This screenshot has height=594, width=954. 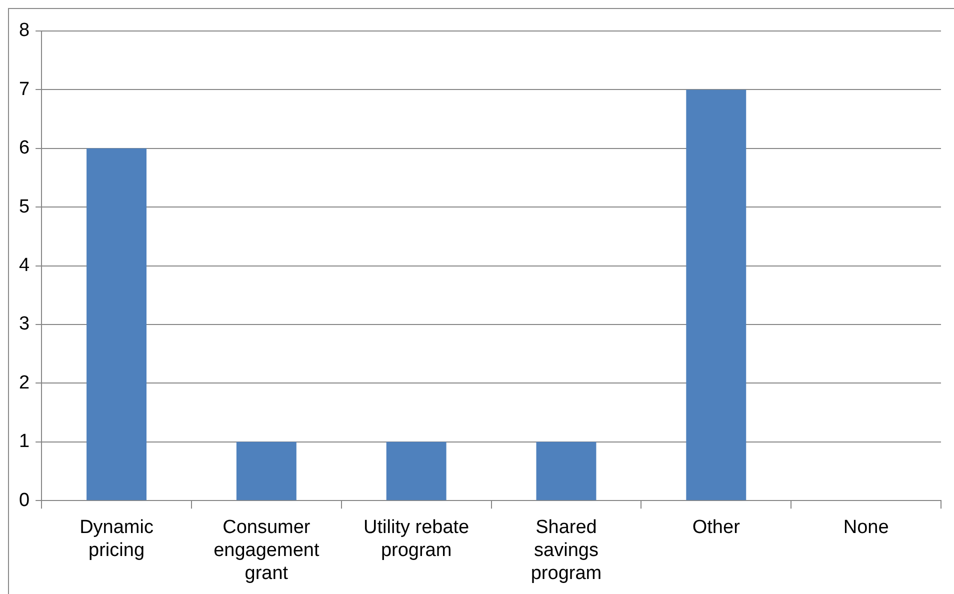 I want to click on y-tick-label: 6, so click(x=24, y=148).